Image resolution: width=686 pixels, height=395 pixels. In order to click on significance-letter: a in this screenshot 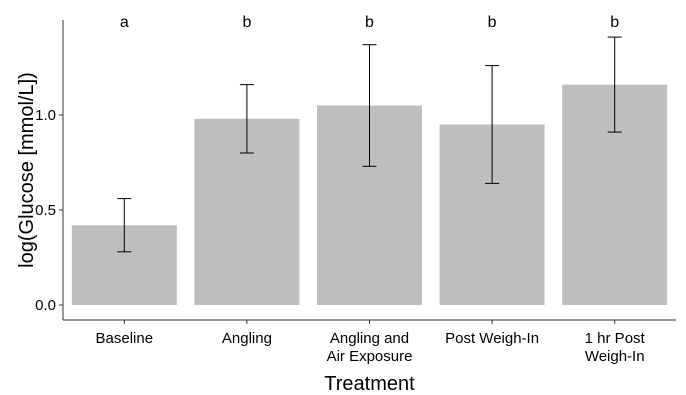, I will do `click(124, 22)`.